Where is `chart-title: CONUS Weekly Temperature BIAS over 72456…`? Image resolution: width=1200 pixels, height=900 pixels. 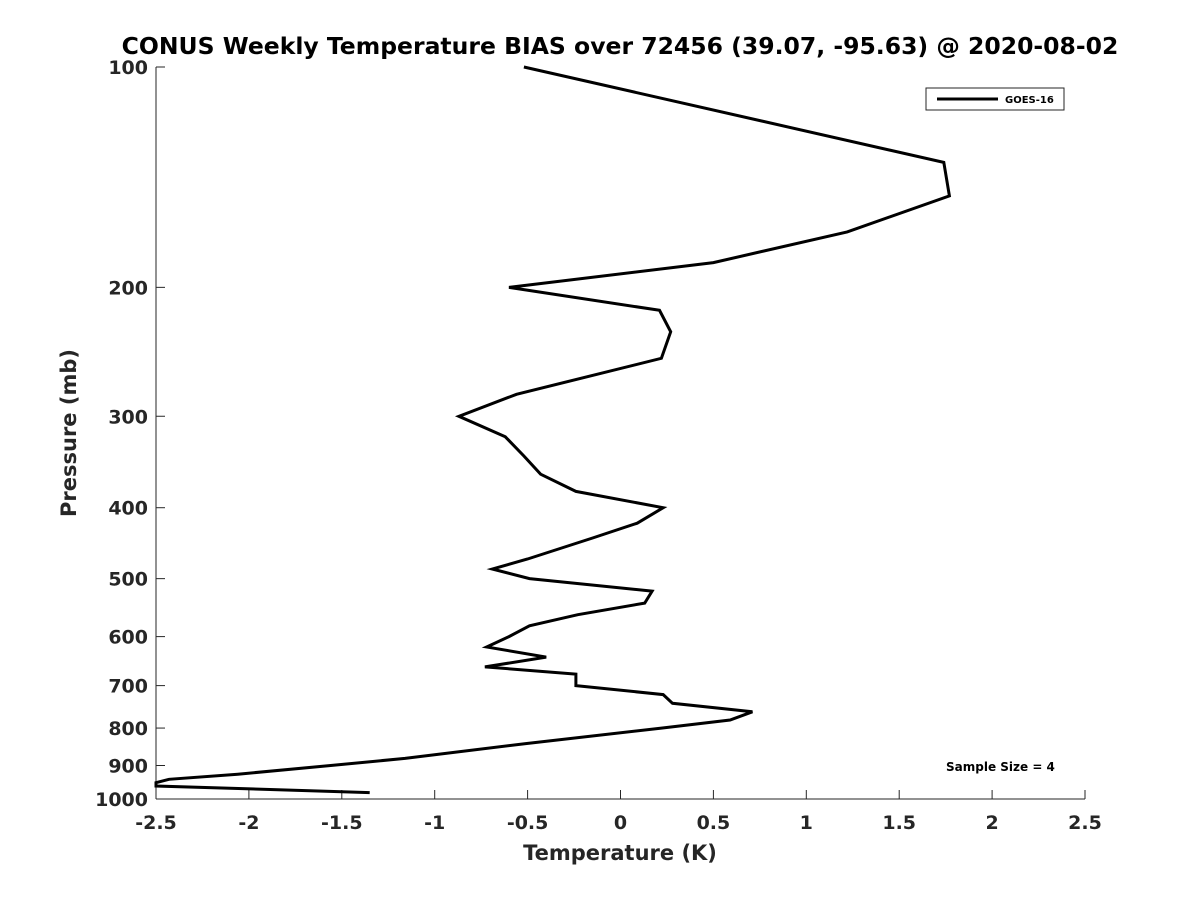
chart-title: CONUS Weekly Temperature BIAS over 72456… is located at coordinates (620, 46).